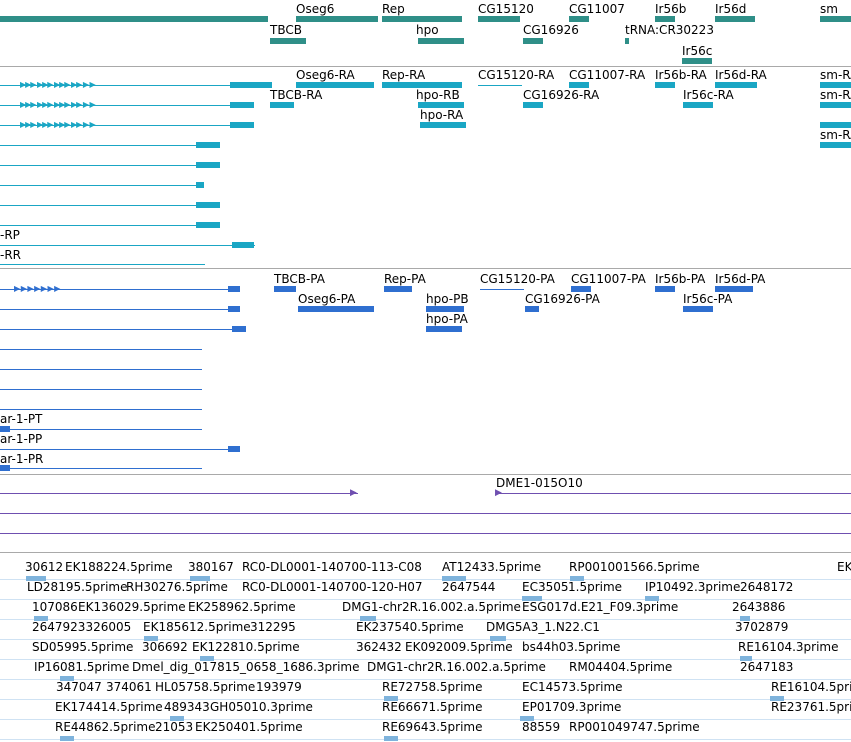 This screenshot has height=742, width=851. Describe the element at coordinates (249, 727) in the screenshot. I see `est-label: EK250401.5prime` at that location.